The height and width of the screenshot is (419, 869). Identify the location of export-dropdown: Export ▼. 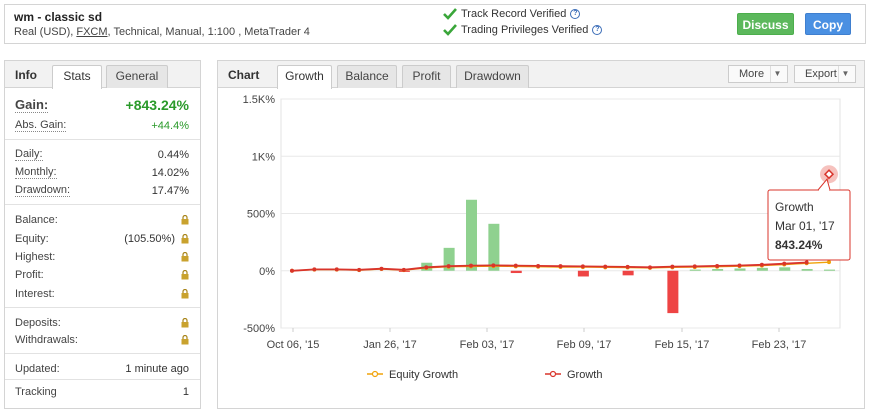
(825, 74).